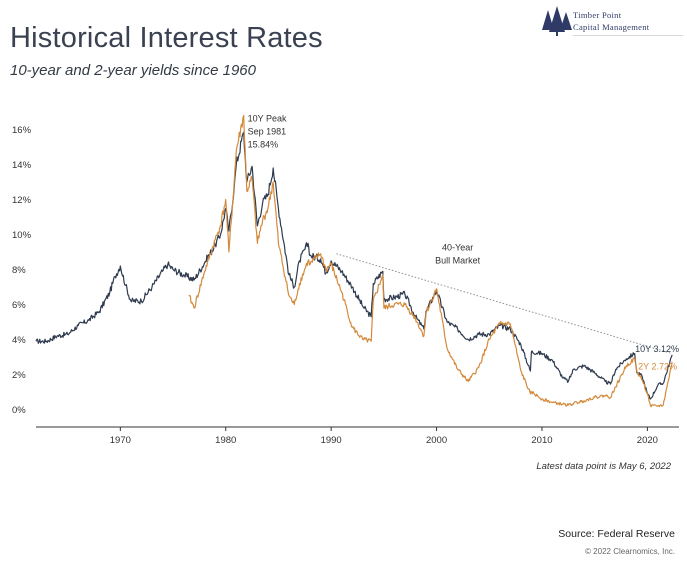  Describe the element at coordinates (647, 440) in the screenshot. I see `x-tick-label-2020: 2020` at that location.